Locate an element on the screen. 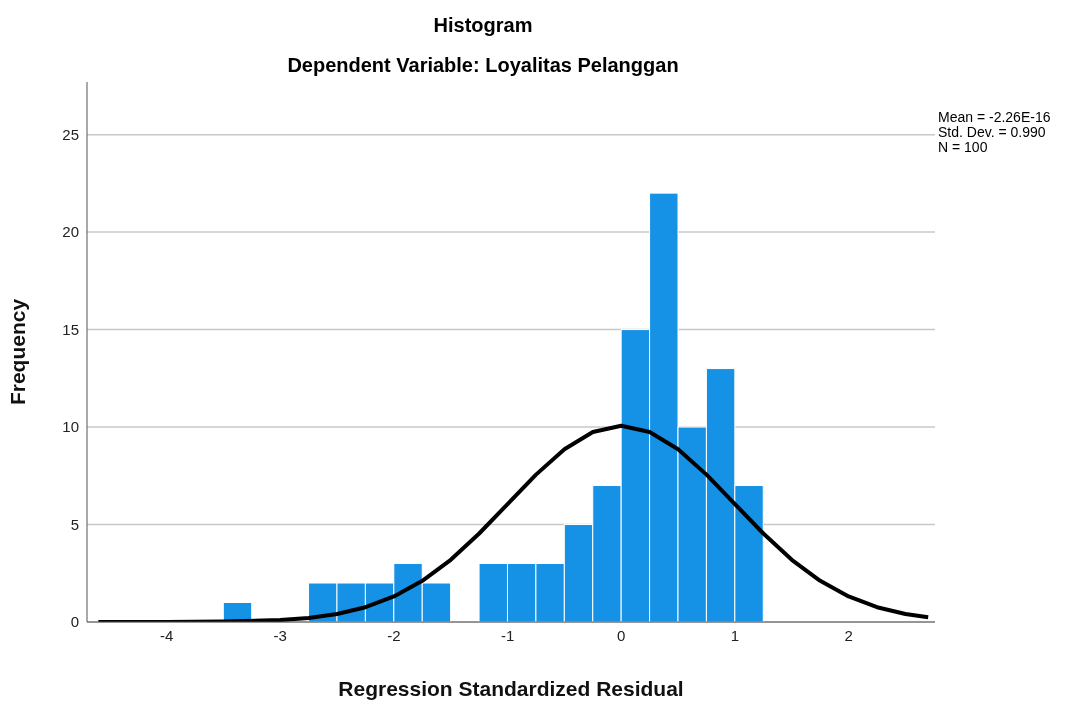 This screenshot has height=711, width=1086. x-tick-label: -2 is located at coordinates (394, 635).